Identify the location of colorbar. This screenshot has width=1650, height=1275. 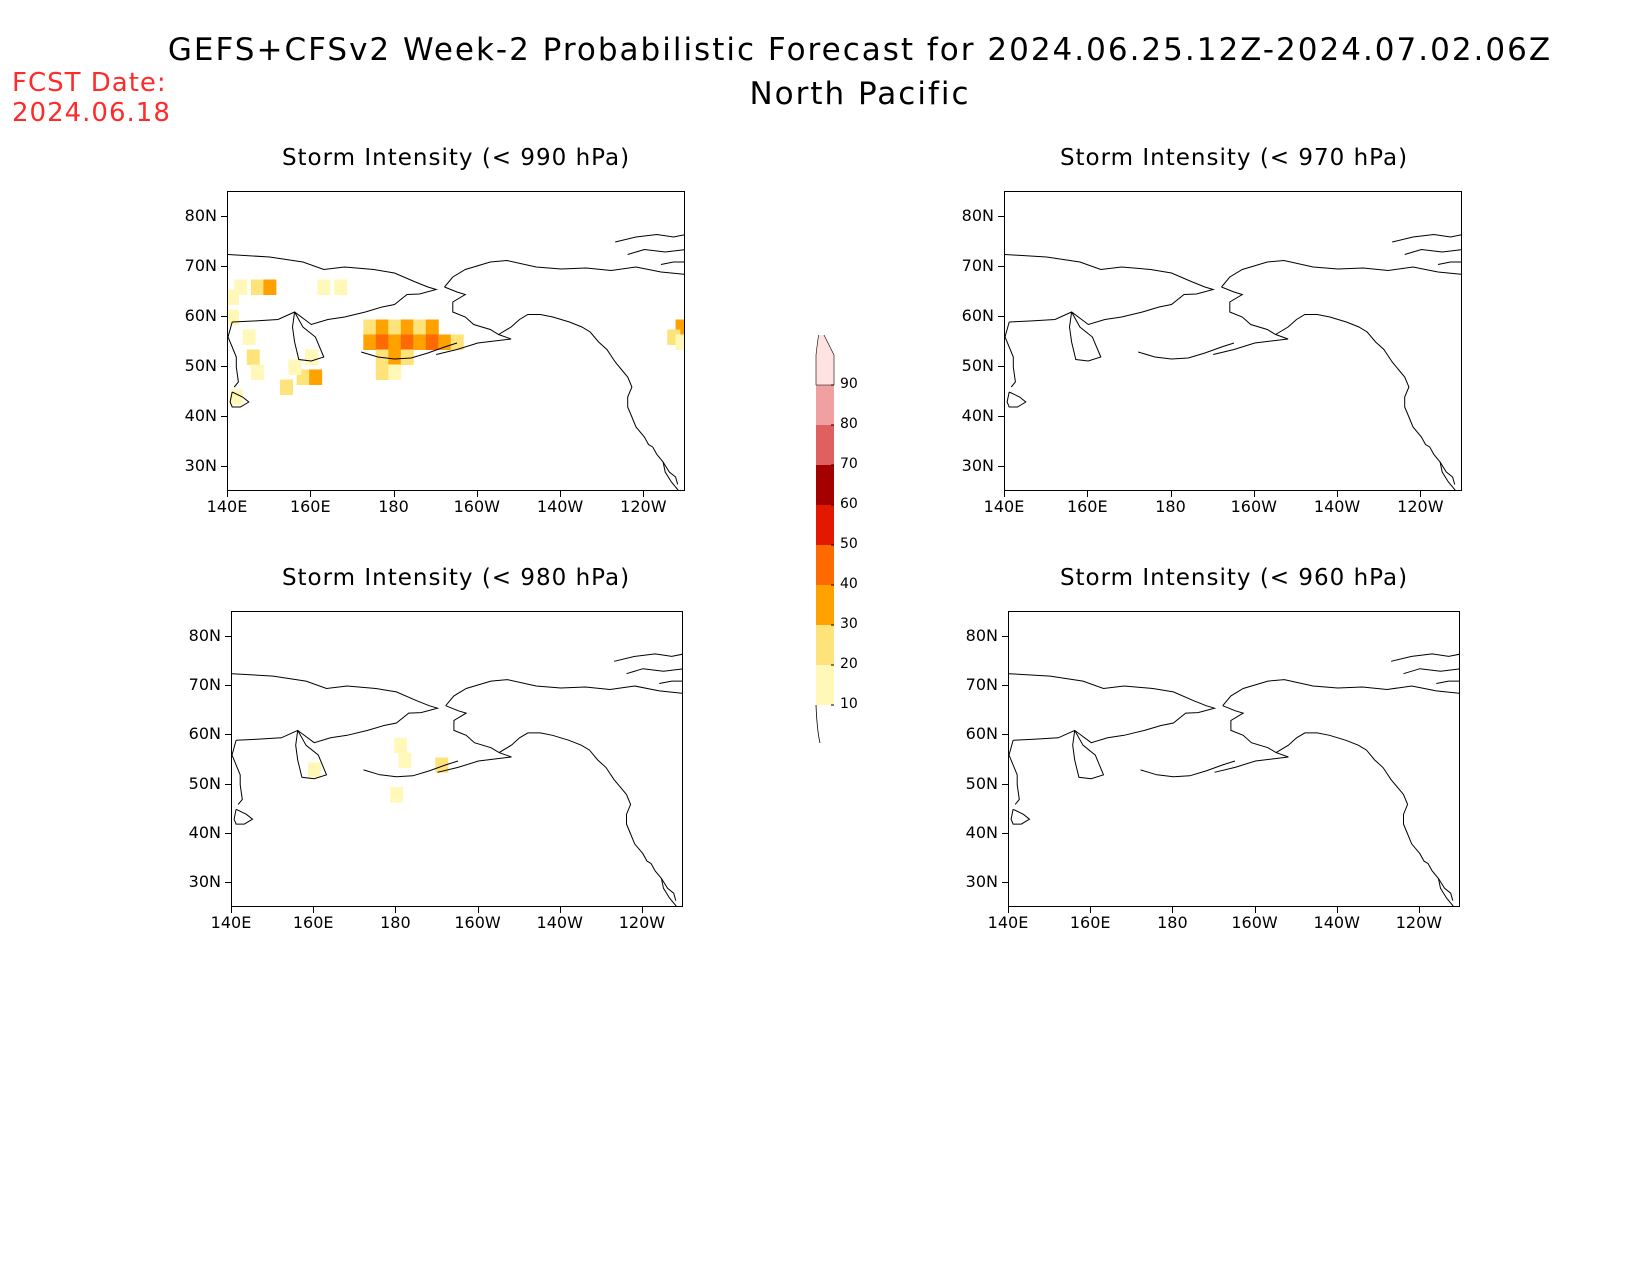
(840, 535).